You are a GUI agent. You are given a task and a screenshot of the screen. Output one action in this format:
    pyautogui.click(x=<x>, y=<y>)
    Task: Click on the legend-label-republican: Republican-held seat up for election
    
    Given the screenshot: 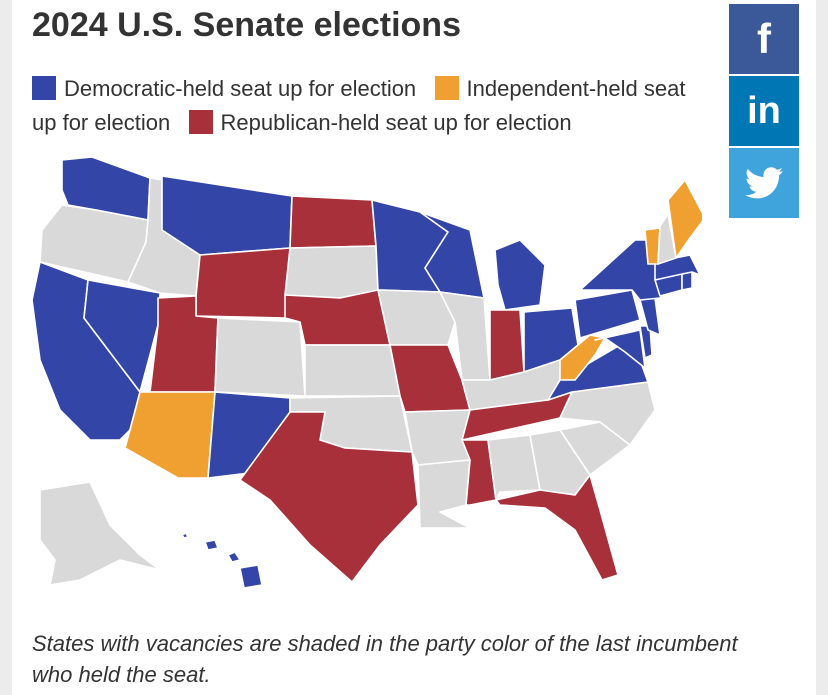 What is the action you would take?
    pyautogui.click(x=396, y=122)
    